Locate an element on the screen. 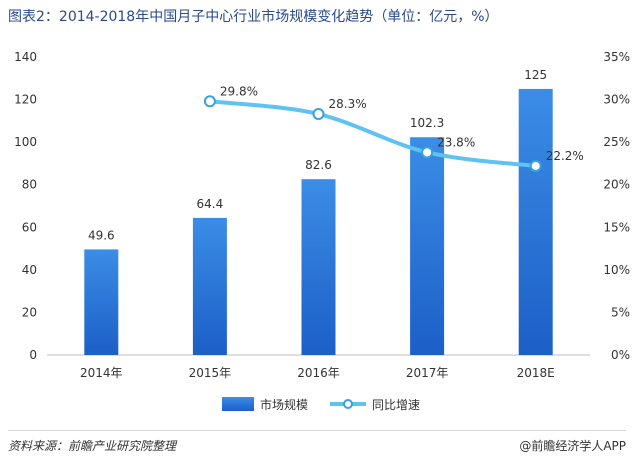  y-right-tick-label: 35% is located at coordinates (616, 57).